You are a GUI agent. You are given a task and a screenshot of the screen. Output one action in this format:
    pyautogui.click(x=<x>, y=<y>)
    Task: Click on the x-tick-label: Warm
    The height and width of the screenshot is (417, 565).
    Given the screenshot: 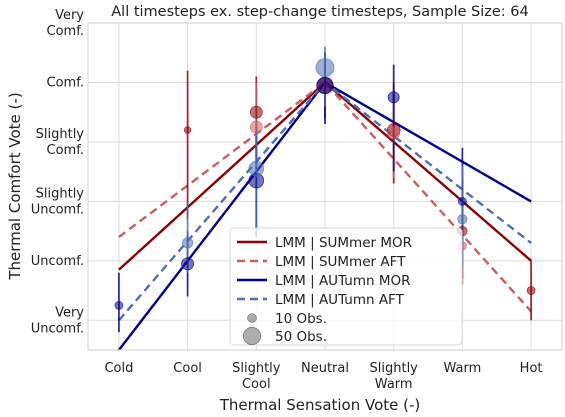 What is the action you would take?
    pyautogui.click(x=463, y=368)
    